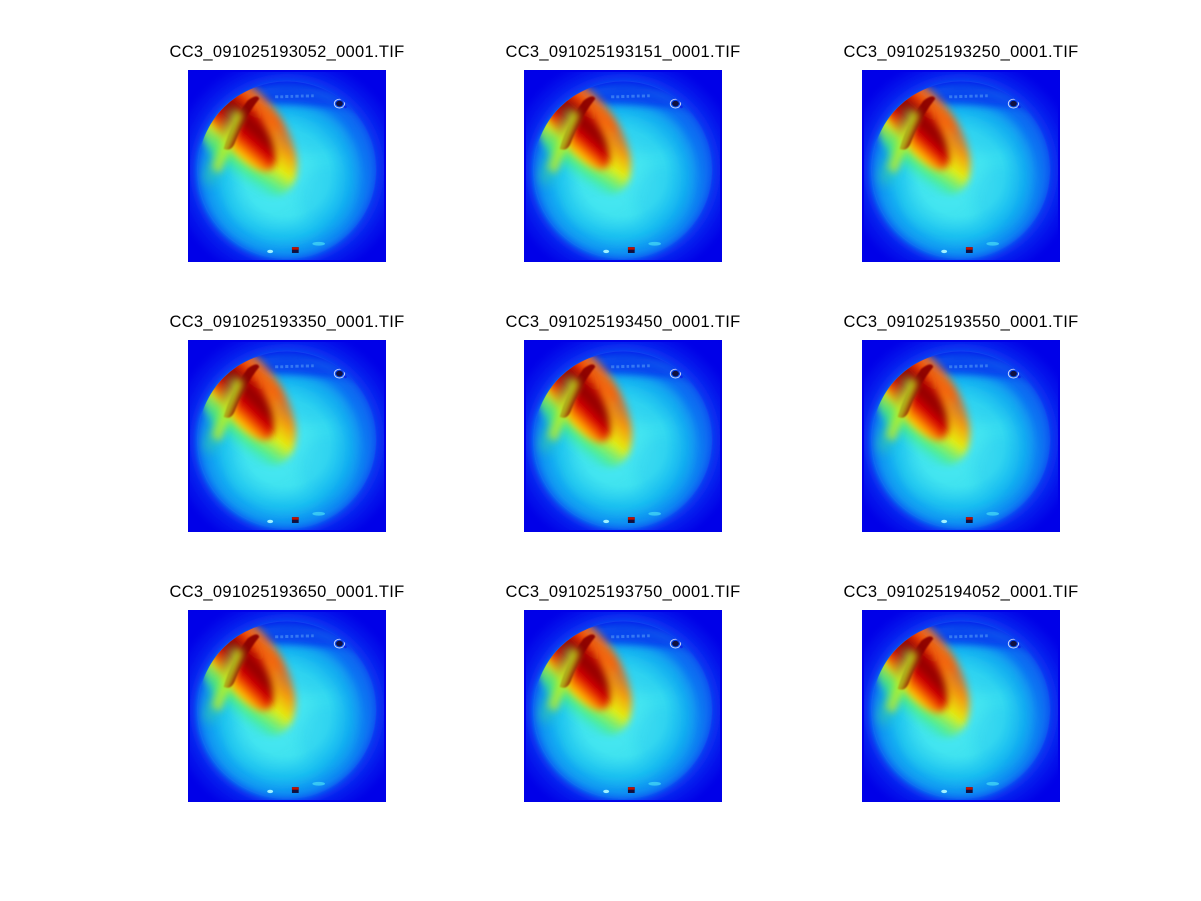  What do you see at coordinates (287, 592) in the screenshot?
I see `image-title-7: CC3_091025193650_0001.TIF` at bounding box center [287, 592].